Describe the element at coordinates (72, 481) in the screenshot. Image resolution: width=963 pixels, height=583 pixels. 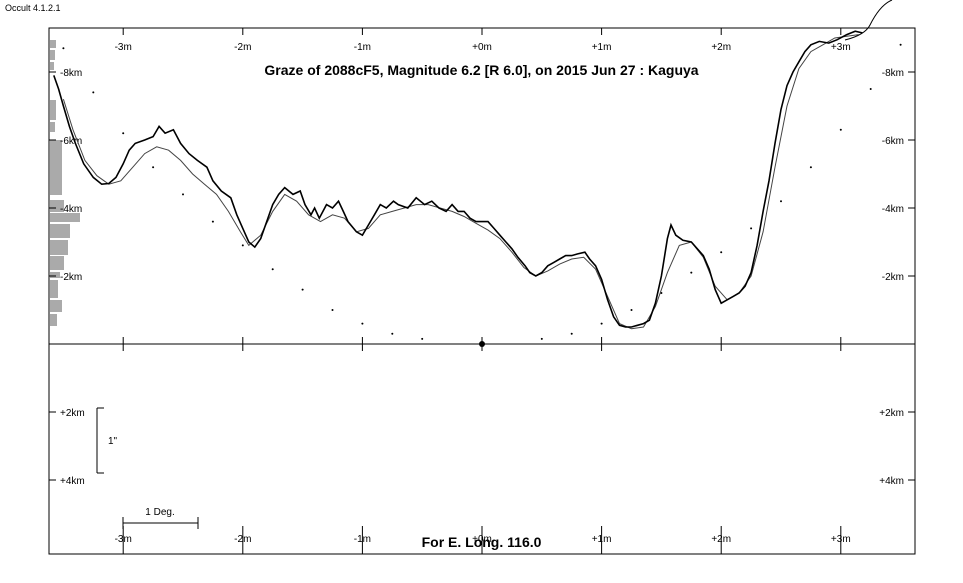
I see `y-tick-label-left: +4km` at that location.